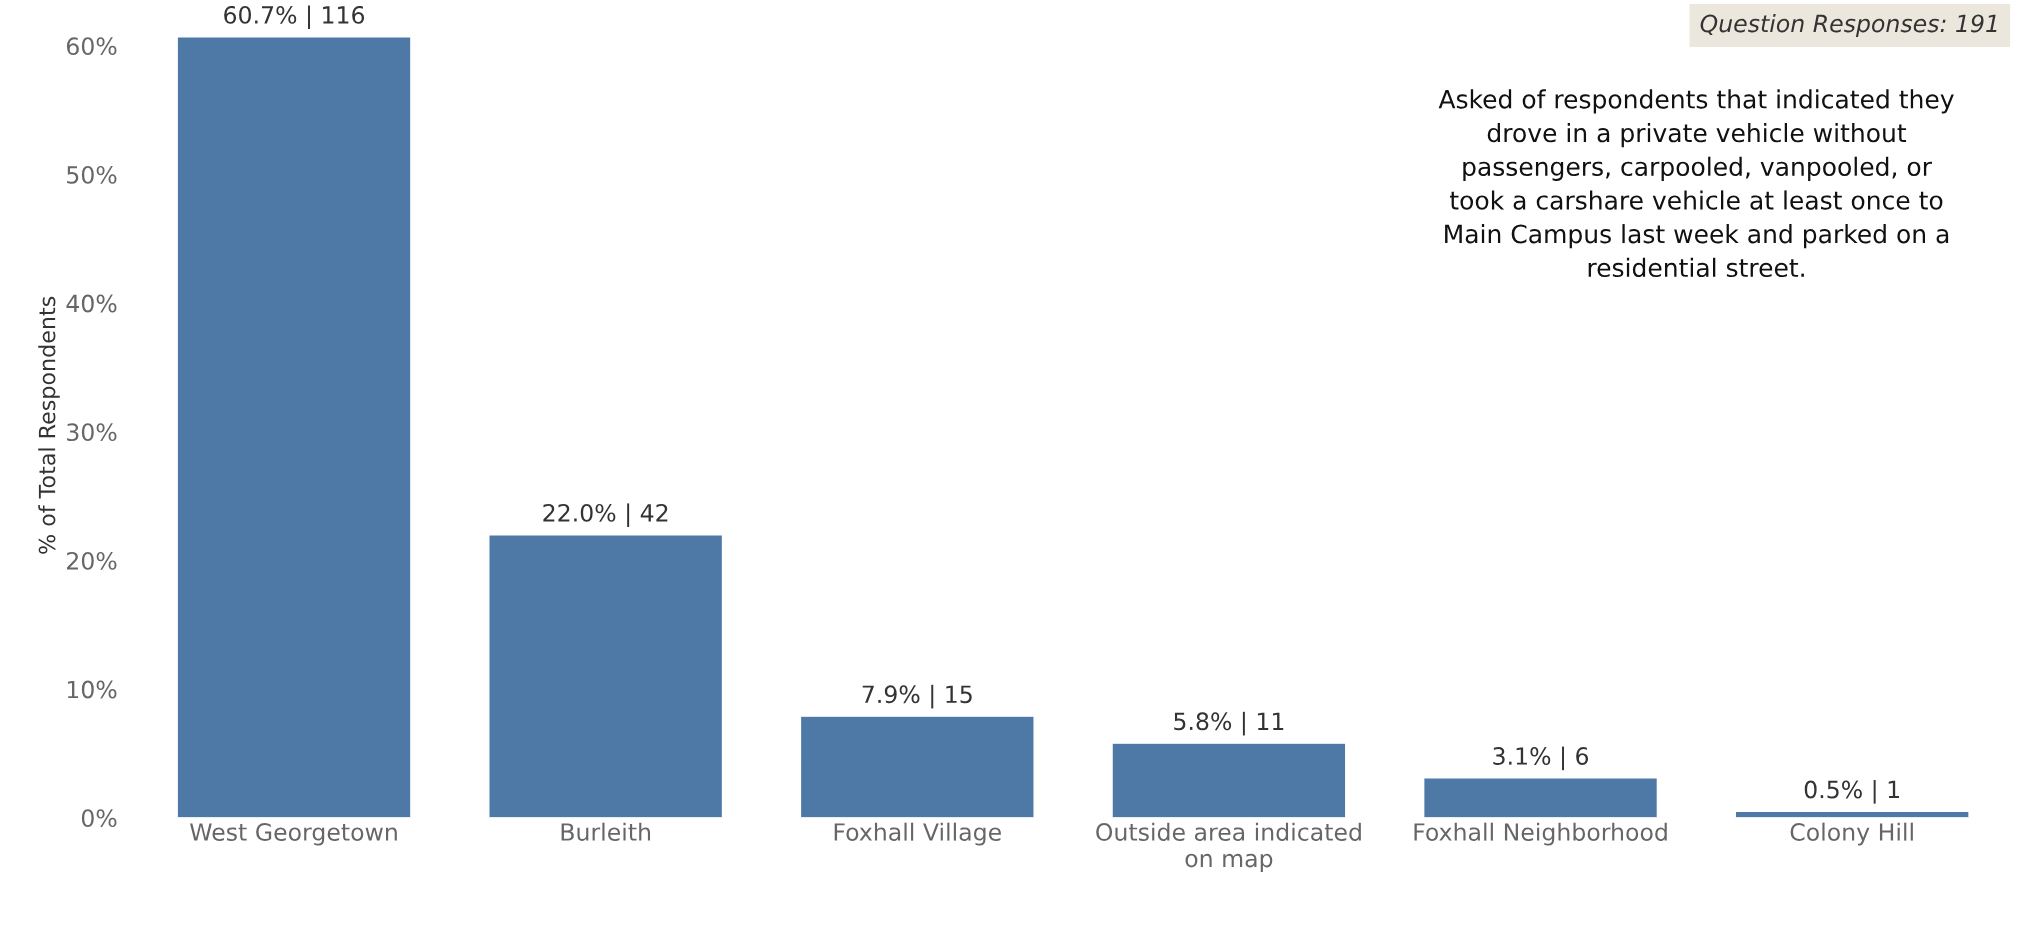 Image resolution: width=2044 pixels, height=940 pixels. What do you see at coordinates (99, 818) in the screenshot?
I see `y-tick-label: 0%` at bounding box center [99, 818].